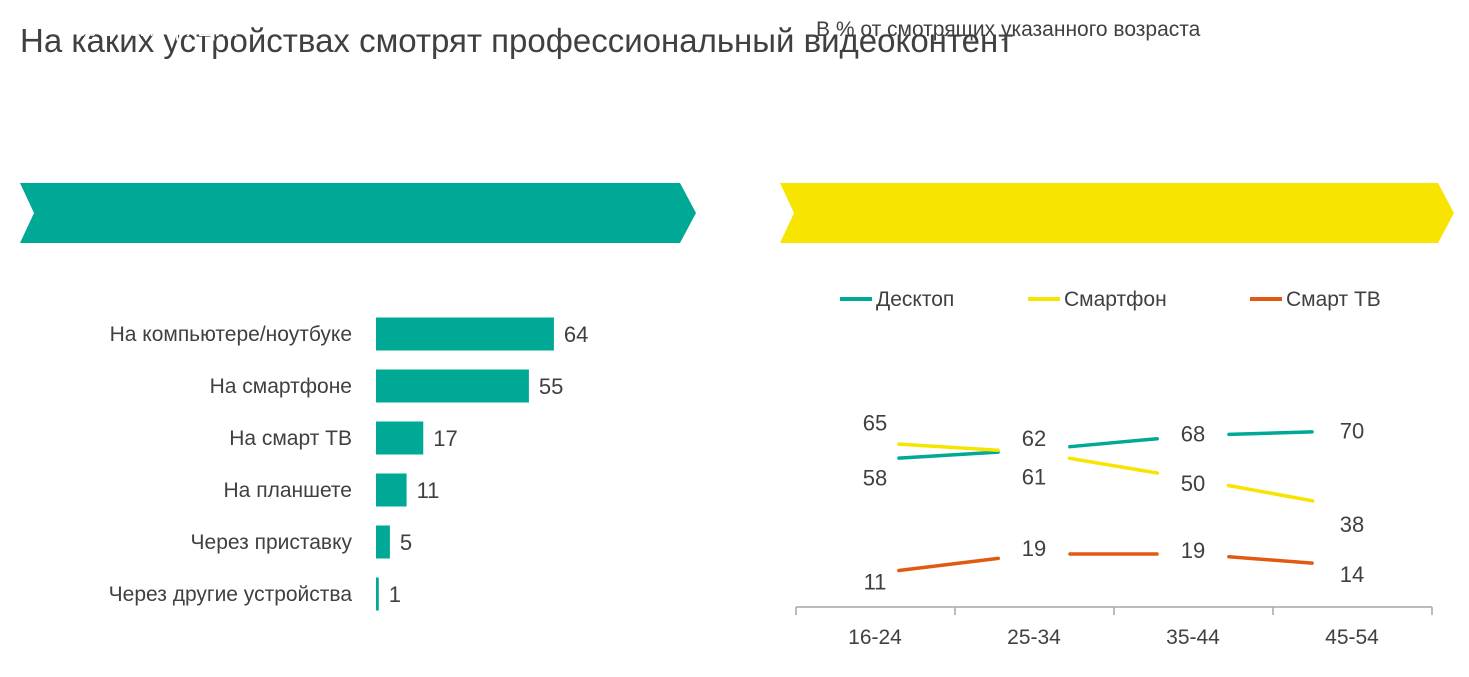 This screenshot has height=677, width=1469. I want to click on data-label: 14, so click(1352, 574).